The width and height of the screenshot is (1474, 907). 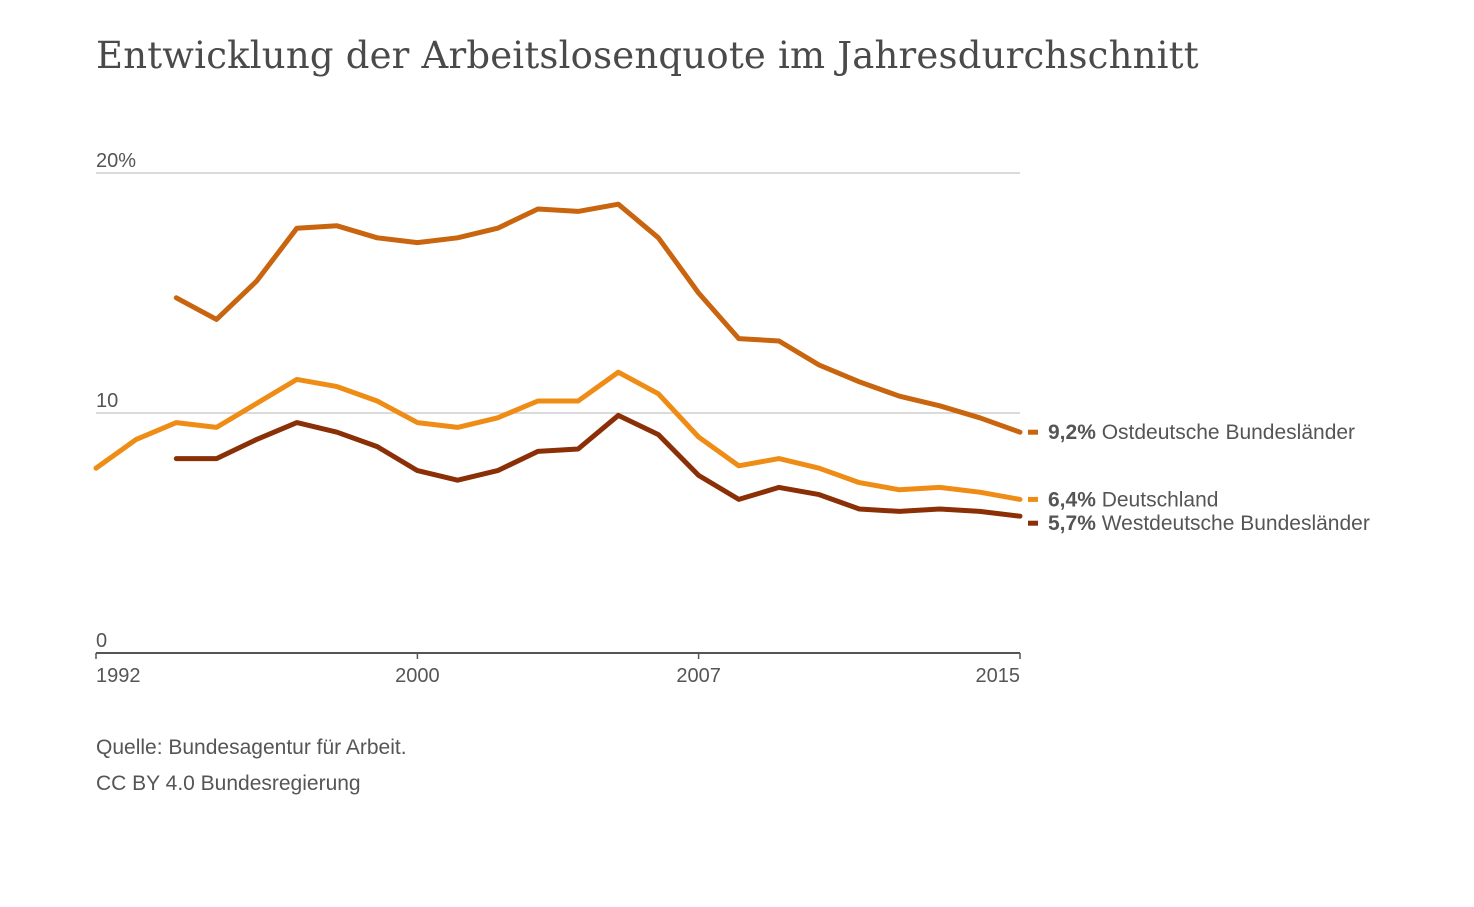 I want to click on series-end-label: 6,4% Deutschland, so click(x=1133, y=499).